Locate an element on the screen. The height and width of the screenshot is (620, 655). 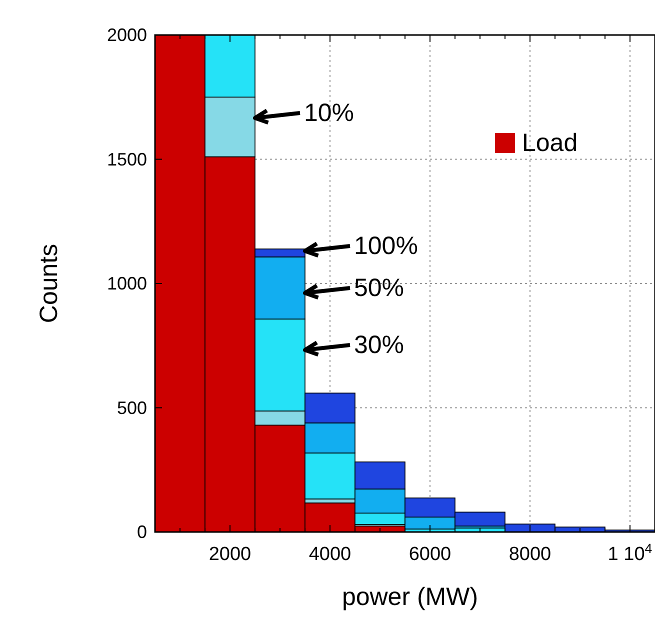
x-tick-label: 1 10$^{4}$ is located at coordinates (630, 552).